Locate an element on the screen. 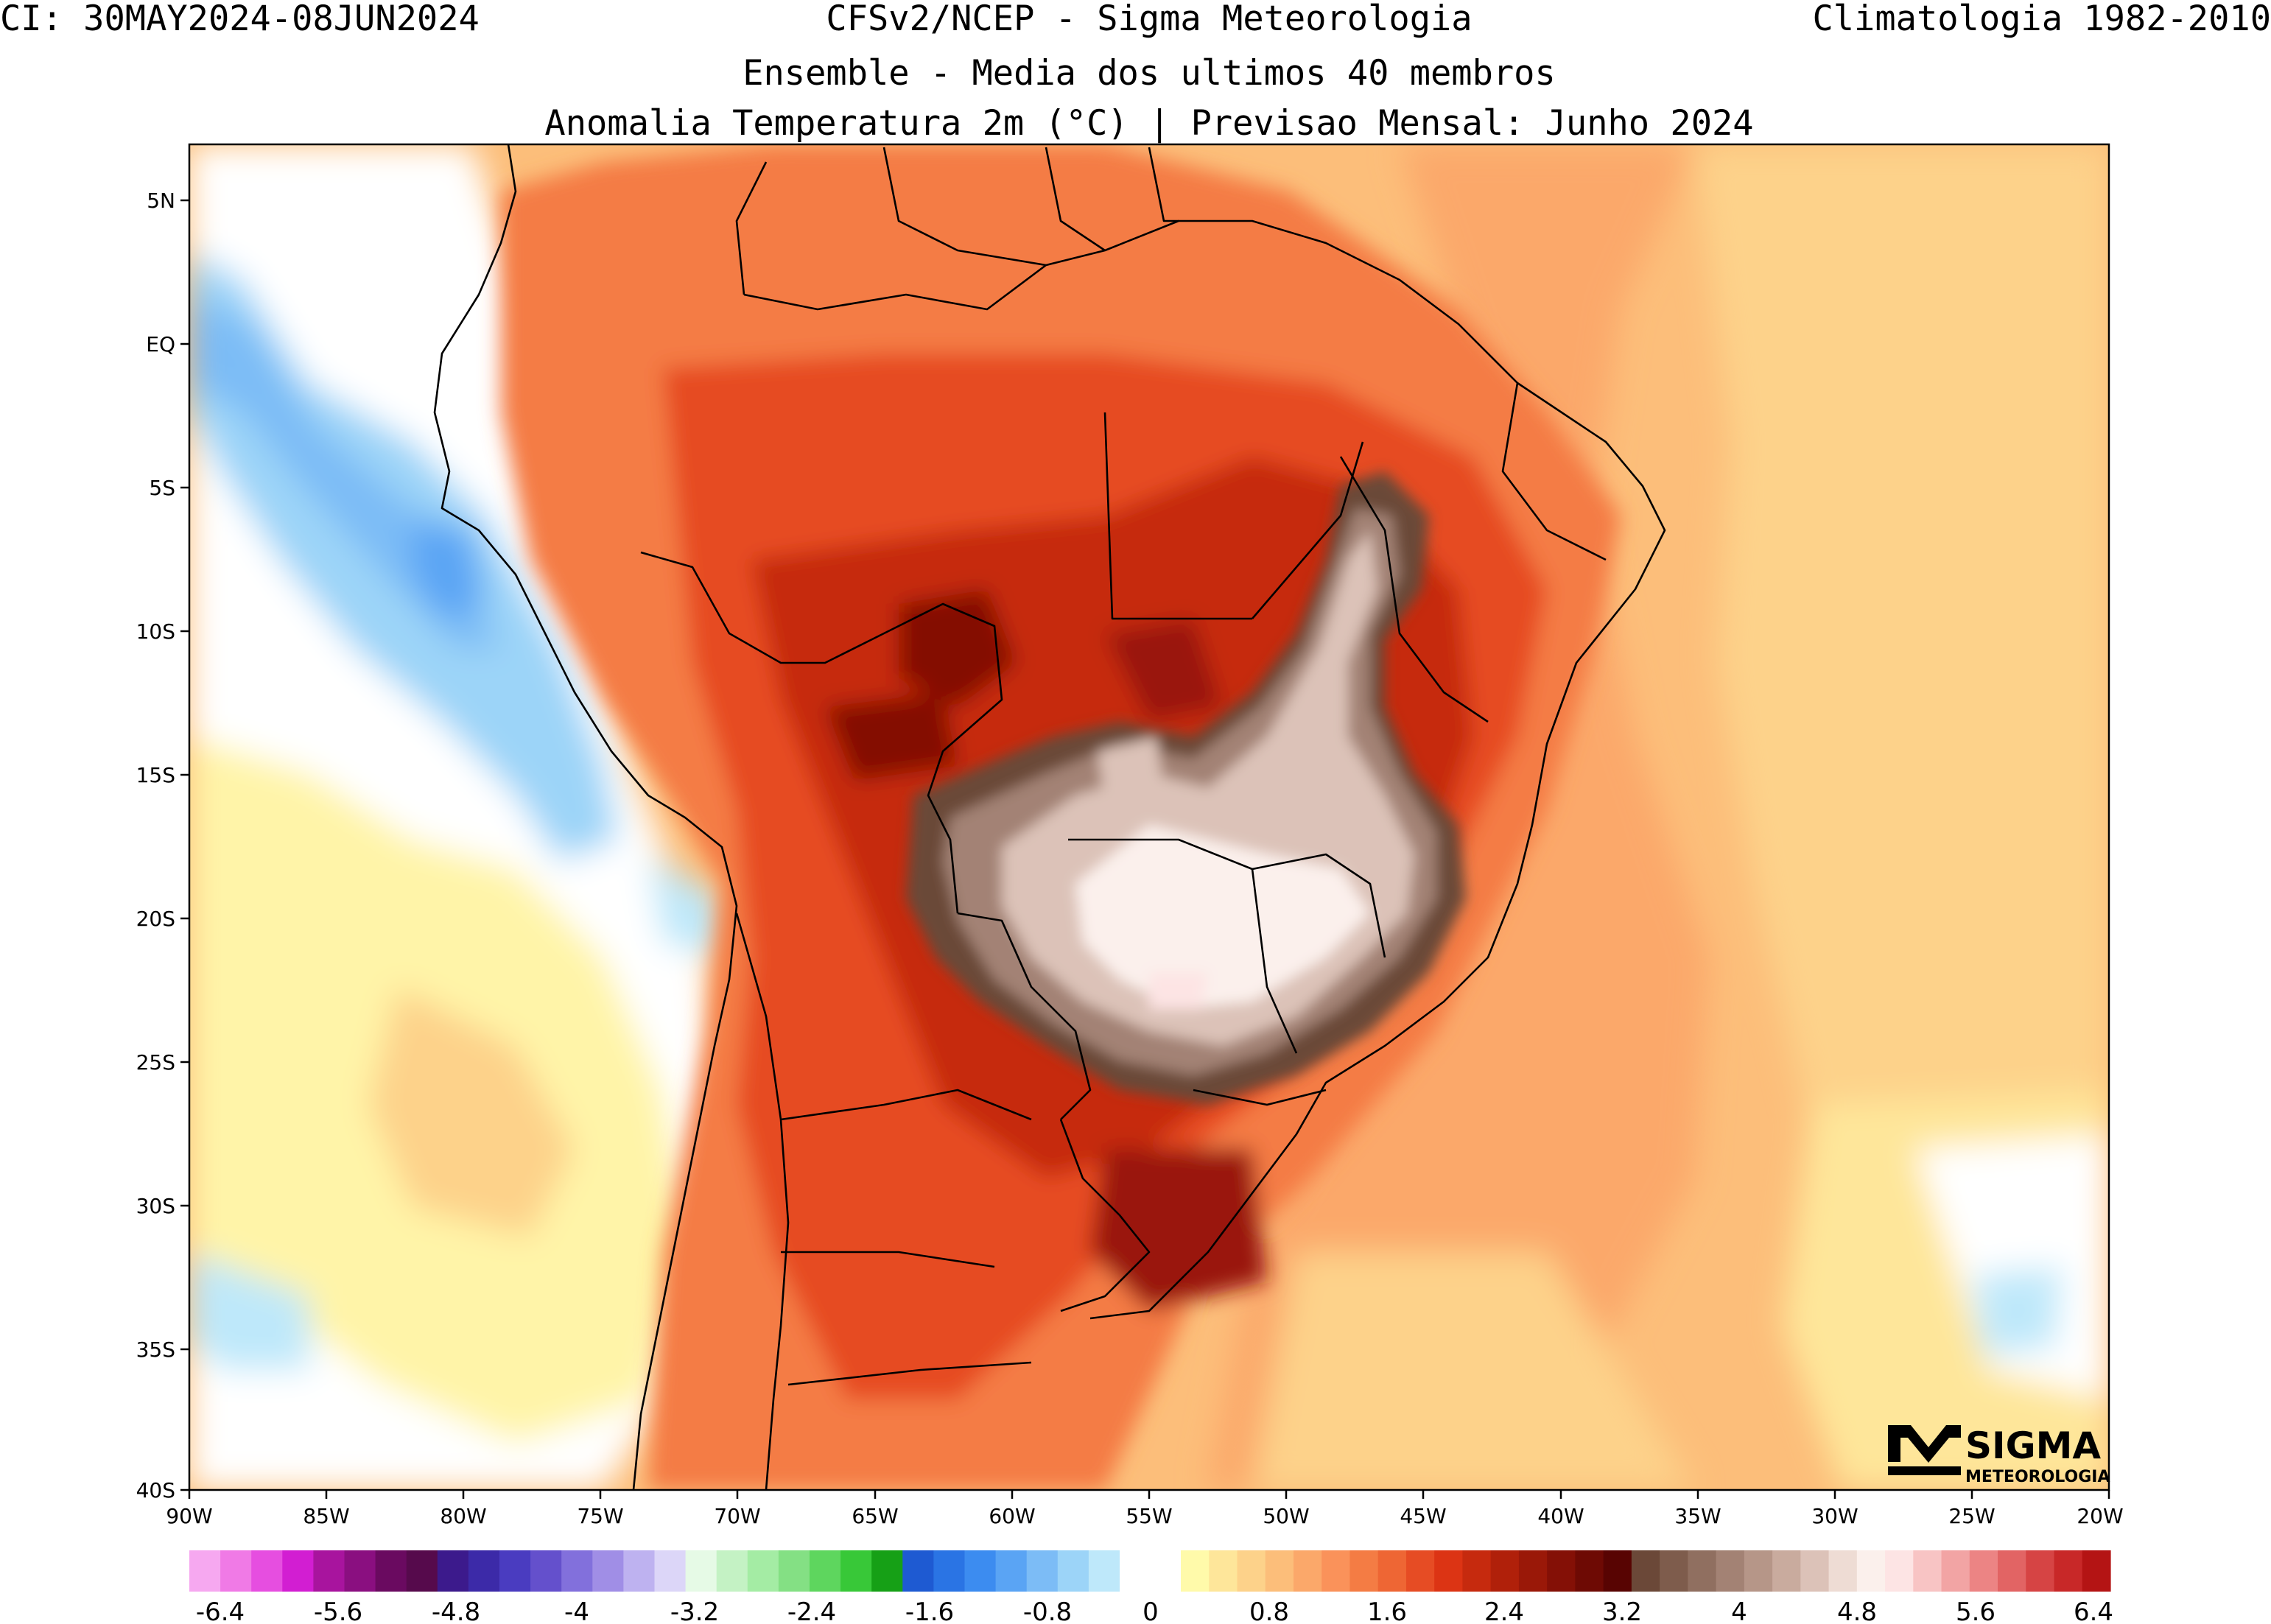  cb-label-neg1.6: -1.6 is located at coordinates (929, 1611).